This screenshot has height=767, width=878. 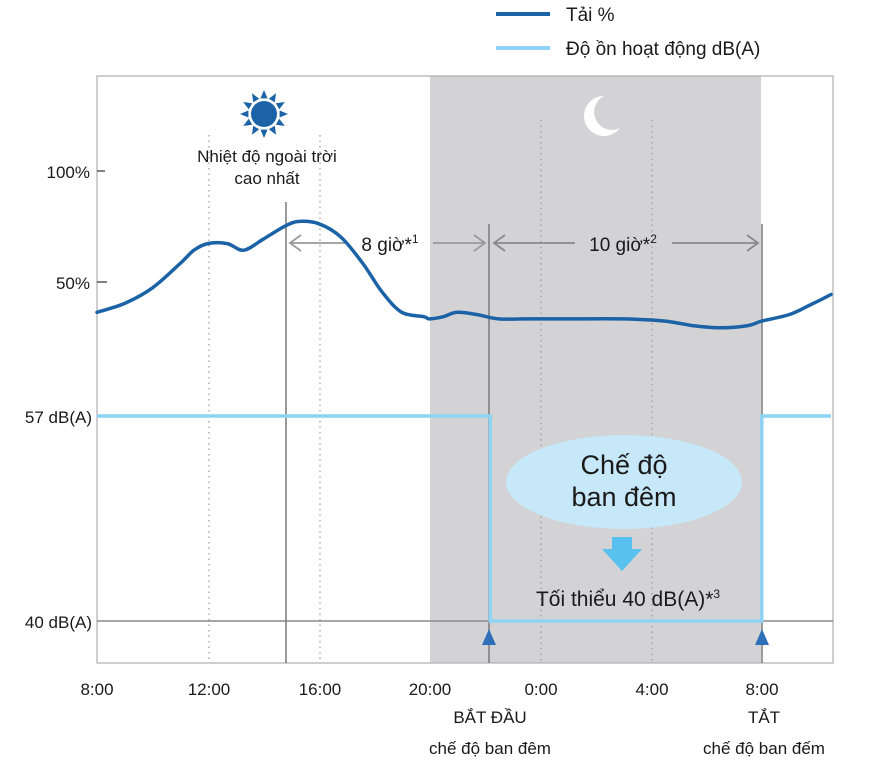 I want to click on x-tick-2: 16:00, so click(x=320, y=689).